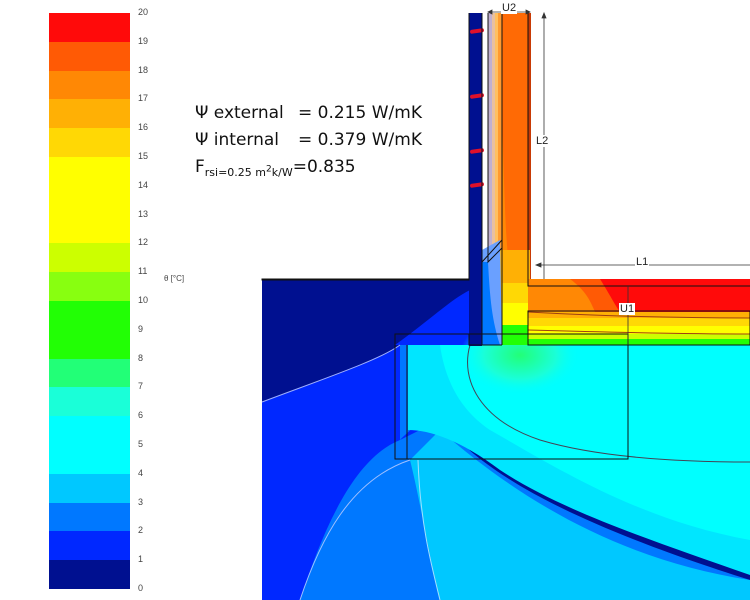 The image size is (750, 600). Describe the element at coordinates (509, 8) in the screenshot. I see `dimension-u2: U2` at that location.